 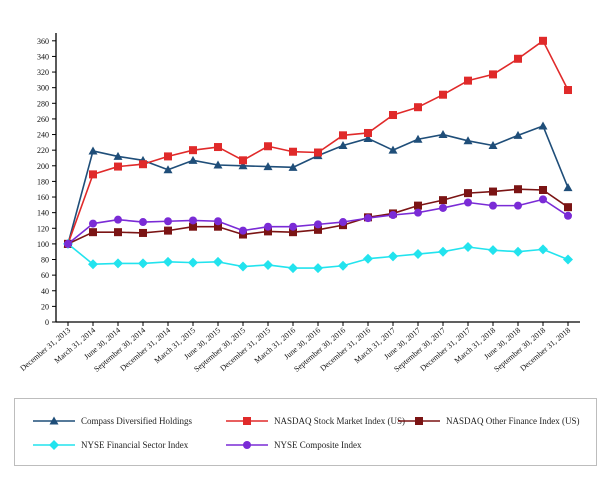 I want to click on legend-item-nyse-financial: NYSE Financial Sector Index, so click(x=110, y=445).